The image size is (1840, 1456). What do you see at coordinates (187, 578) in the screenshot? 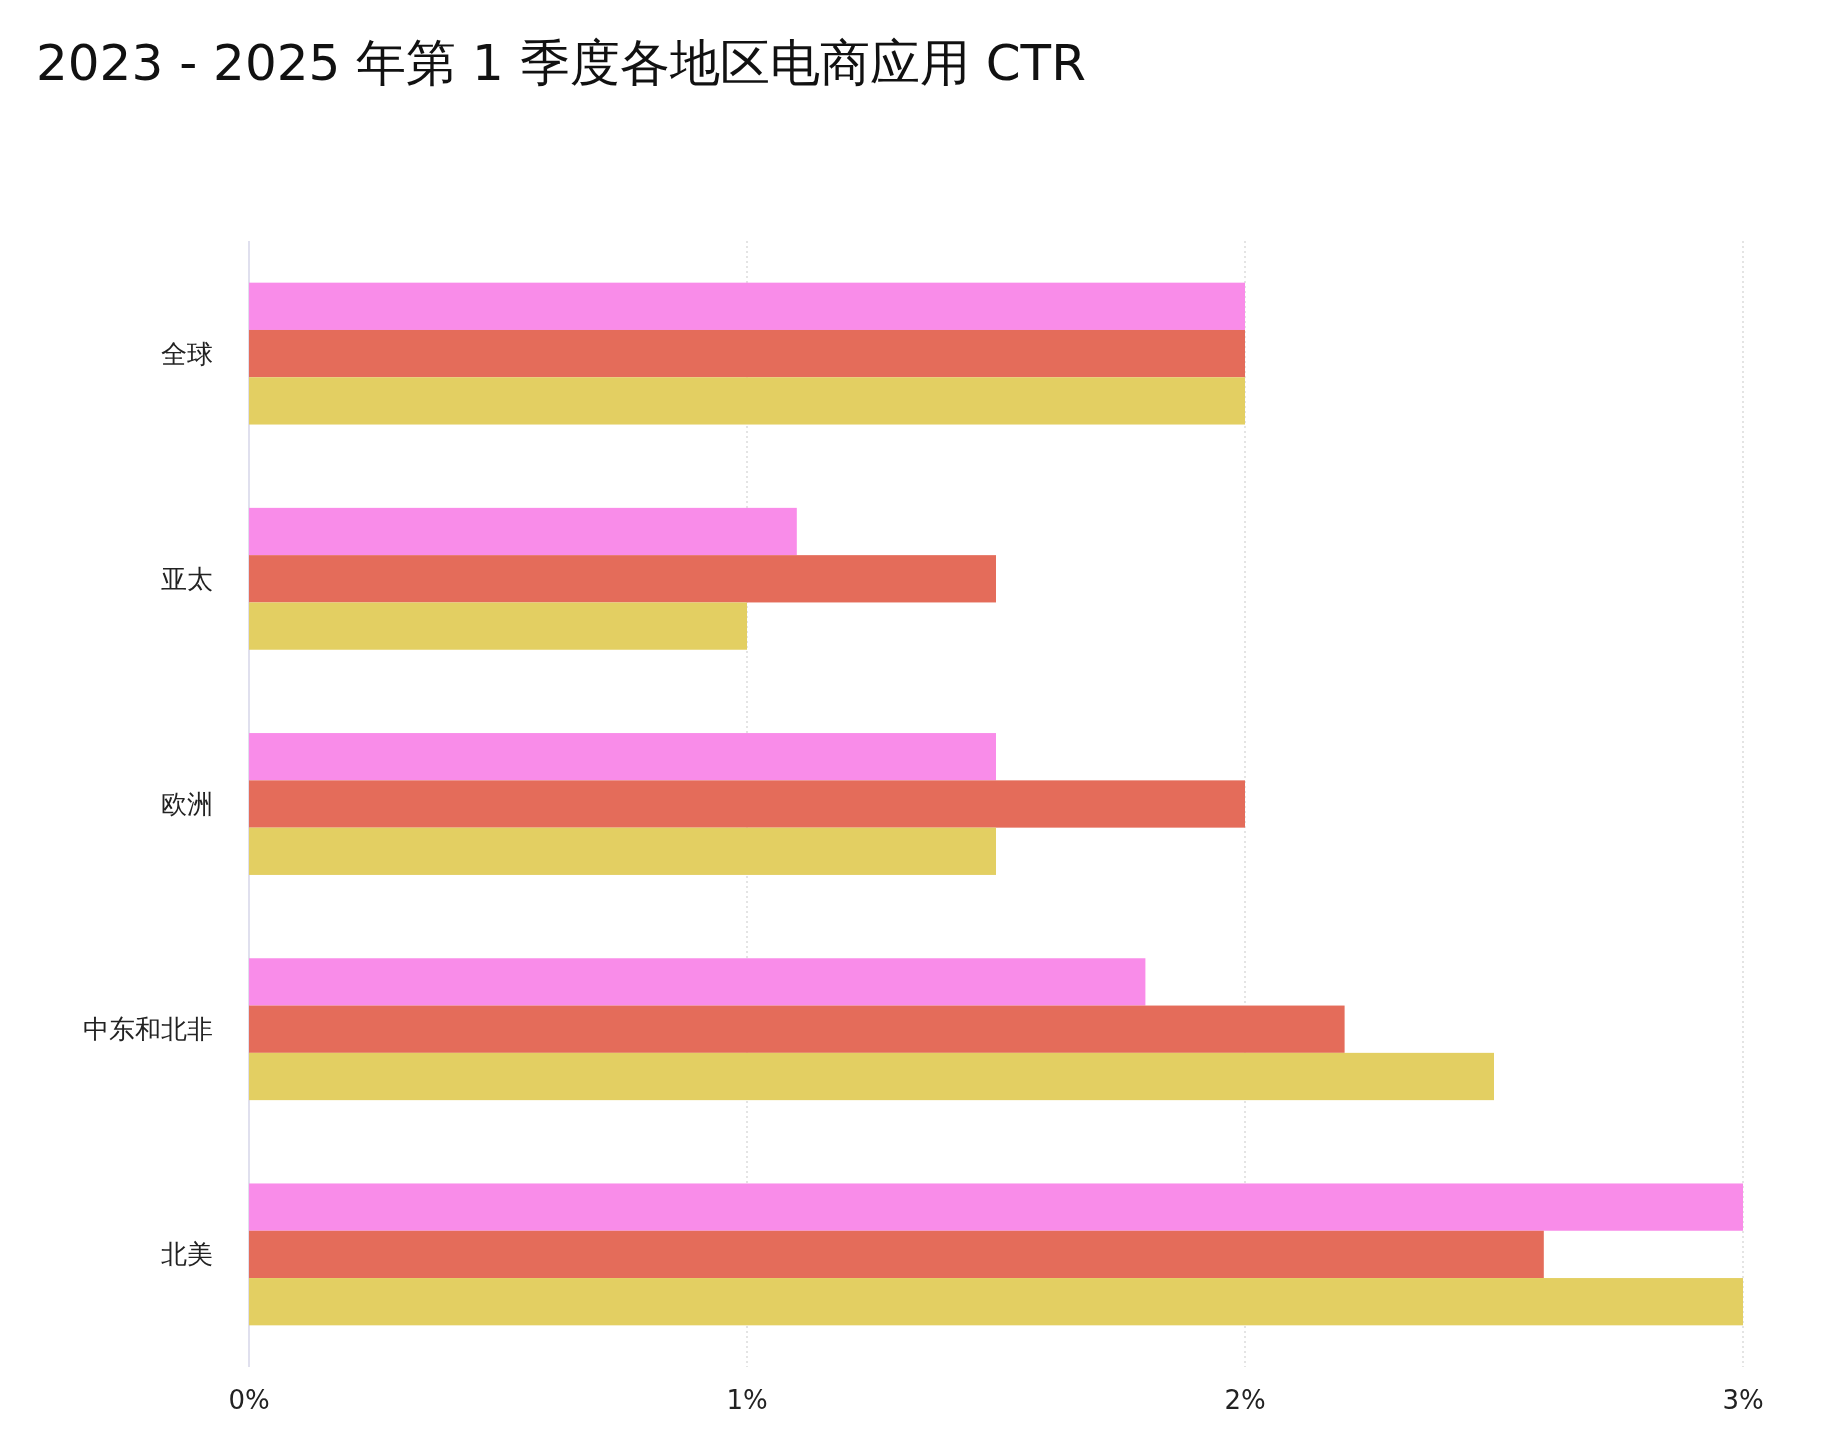
I see `y-tick-label: 亚太` at bounding box center [187, 578].